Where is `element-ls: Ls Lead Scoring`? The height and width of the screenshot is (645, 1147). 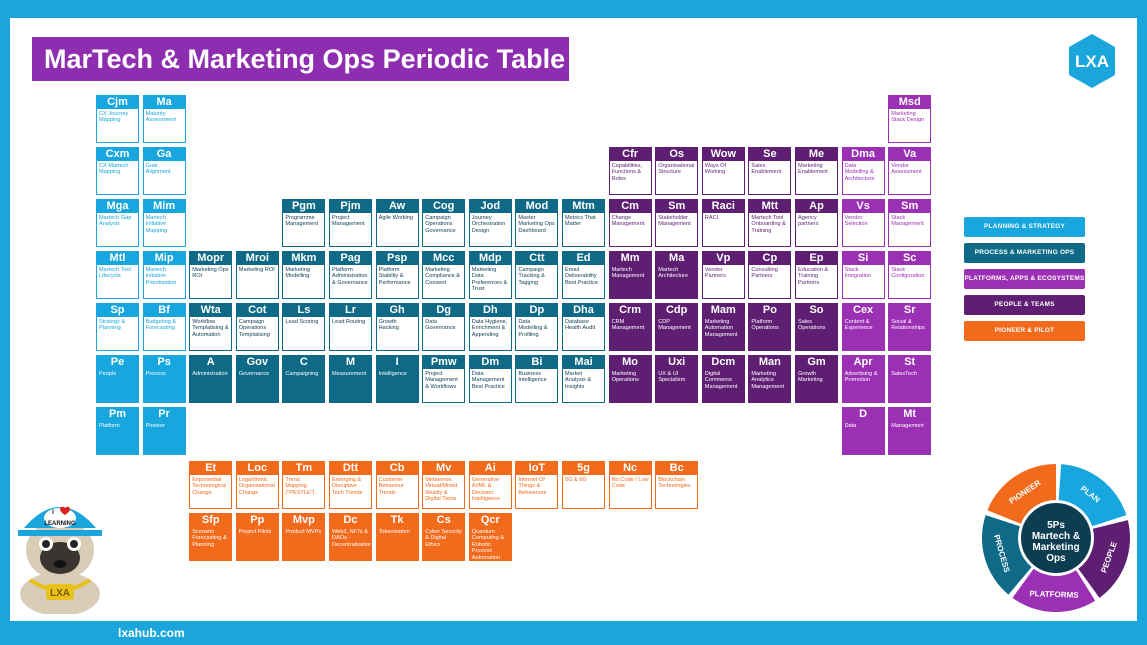
element-ls: Ls Lead Scoring is located at coordinates (304, 327).